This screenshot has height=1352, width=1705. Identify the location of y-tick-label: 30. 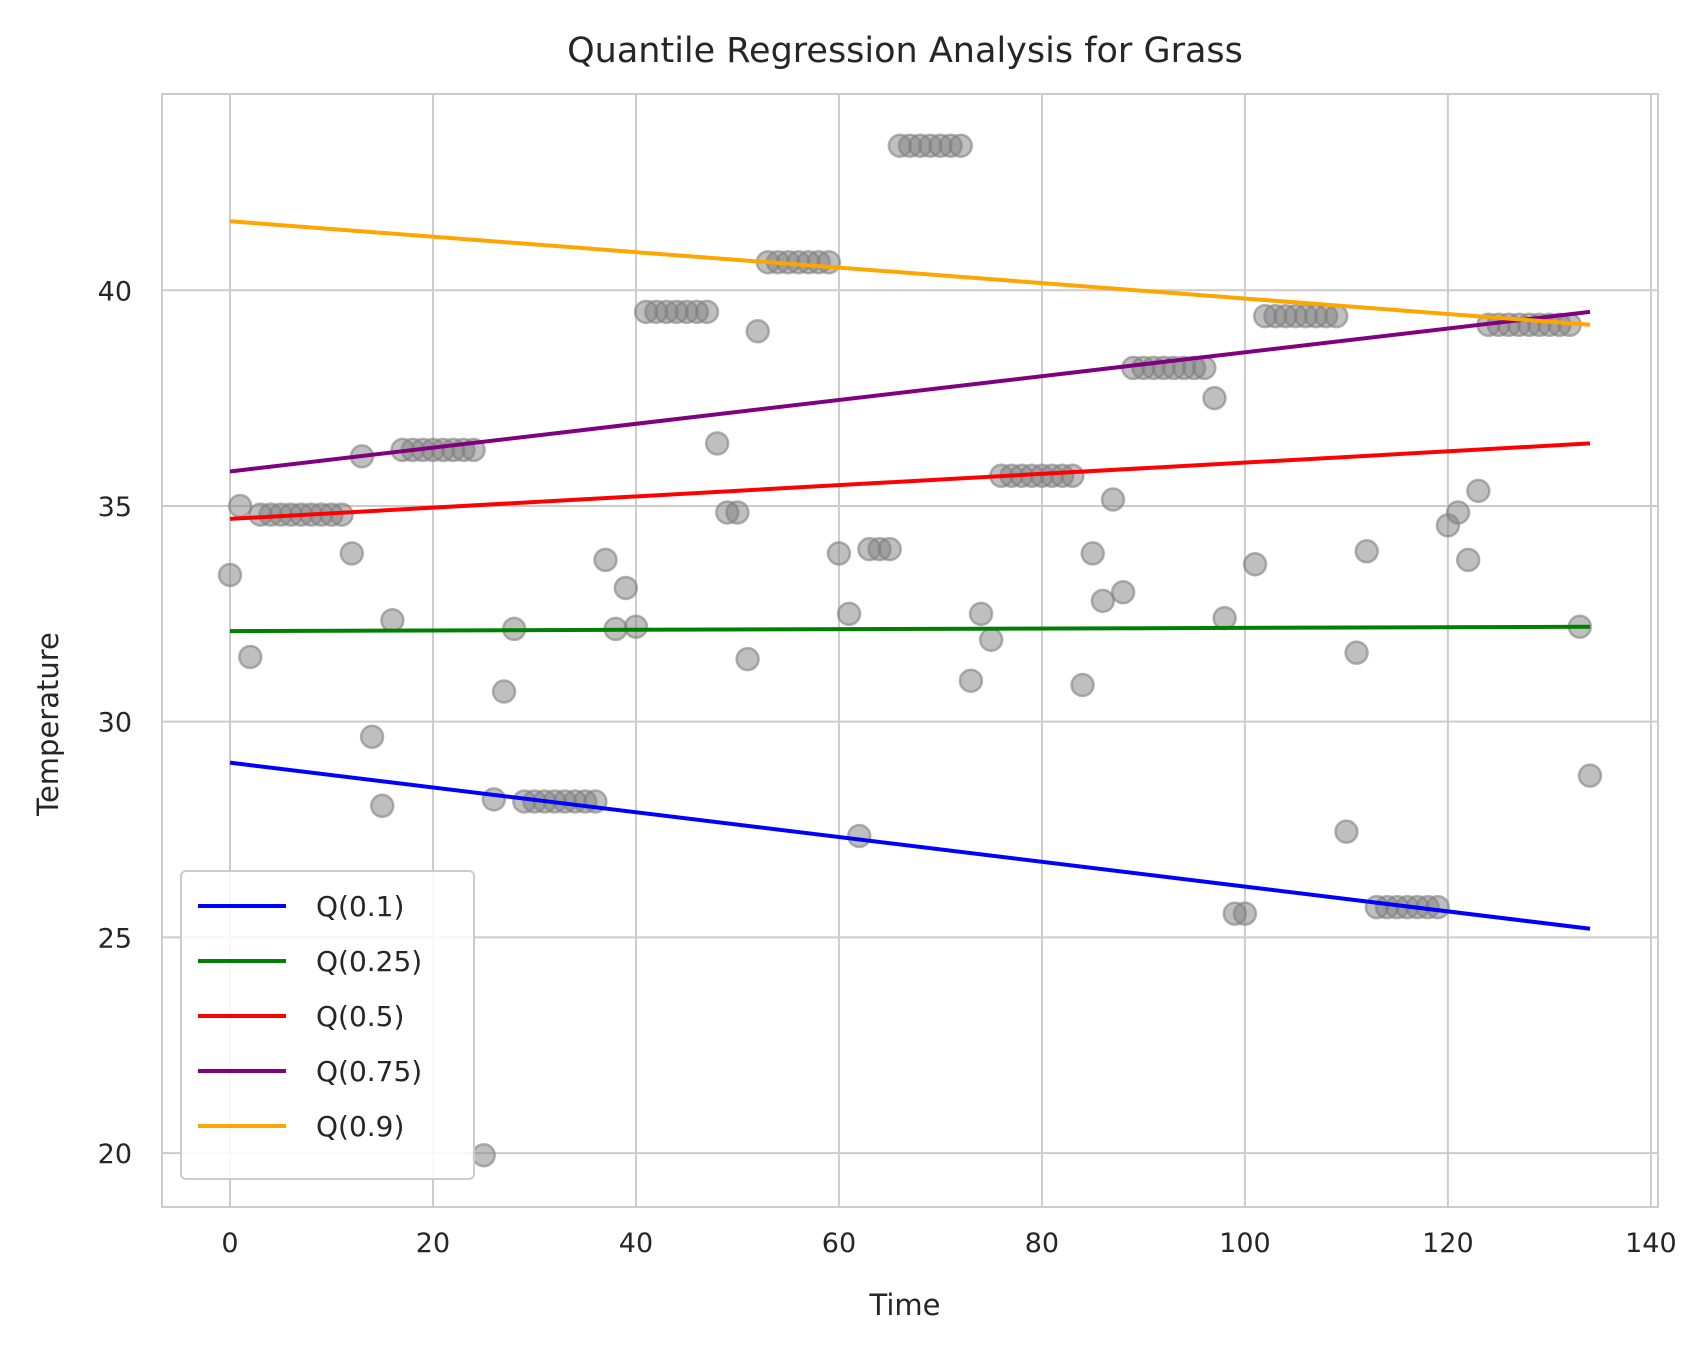
(115, 723).